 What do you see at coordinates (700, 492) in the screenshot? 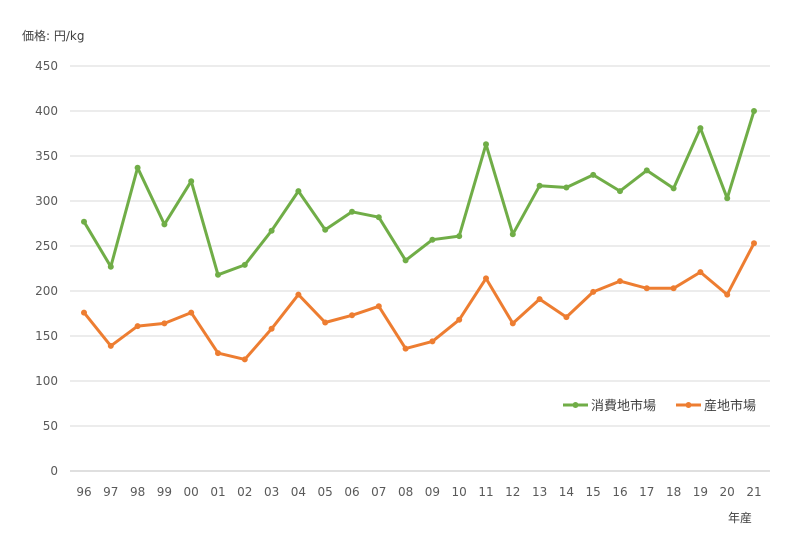
I see `x-tick-label: 19` at bounding box center [700, 492].